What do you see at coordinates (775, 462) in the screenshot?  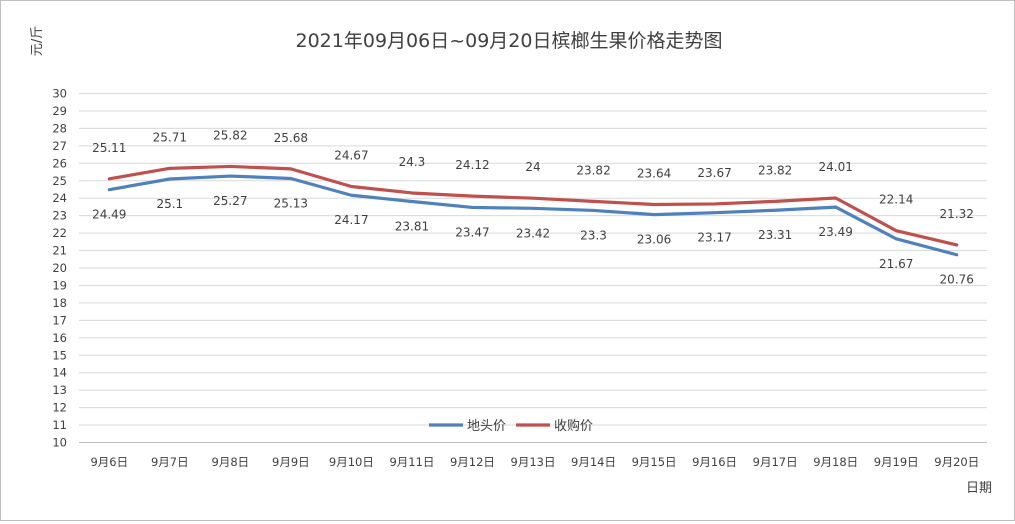 I see `x-tick-label: 9月17日` at bounding box center [775, 462].